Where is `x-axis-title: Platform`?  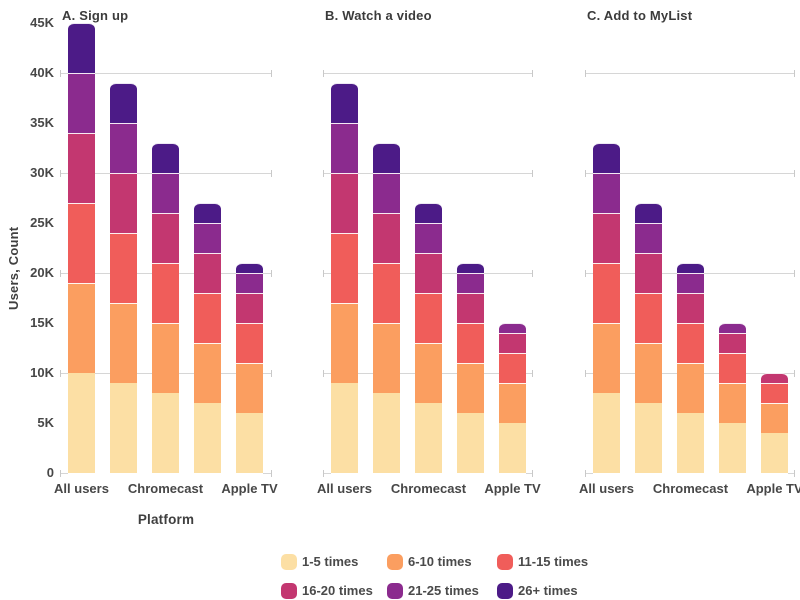
x-axis-title: Platform is located at coordinates (166, 519).